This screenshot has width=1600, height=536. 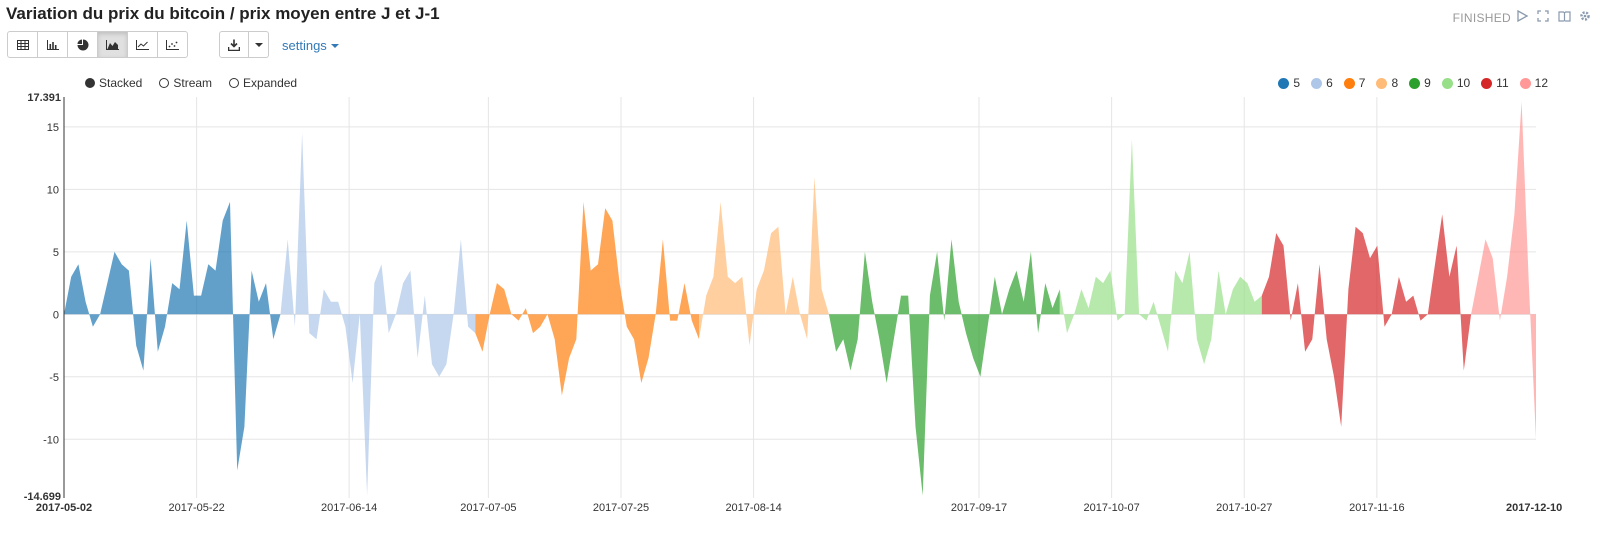 I want to click on download-dropdown-toggle, so click(x=259, y=44).